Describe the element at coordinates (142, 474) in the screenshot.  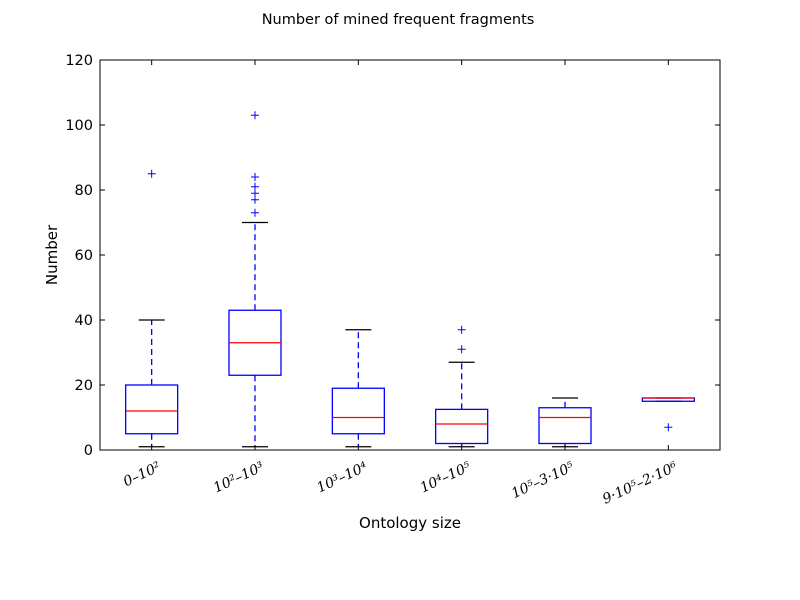
I see `x-tick-label: 0–10²` at that location.